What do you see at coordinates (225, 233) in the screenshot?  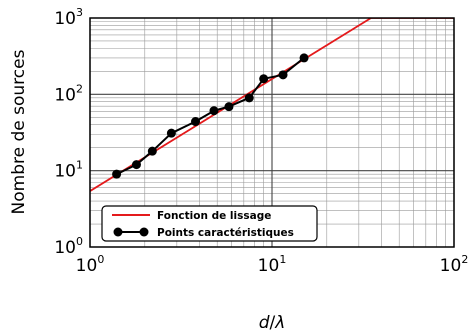 I see `legend-label-points: Points caractéristiques` at bounding box center [225, 233].